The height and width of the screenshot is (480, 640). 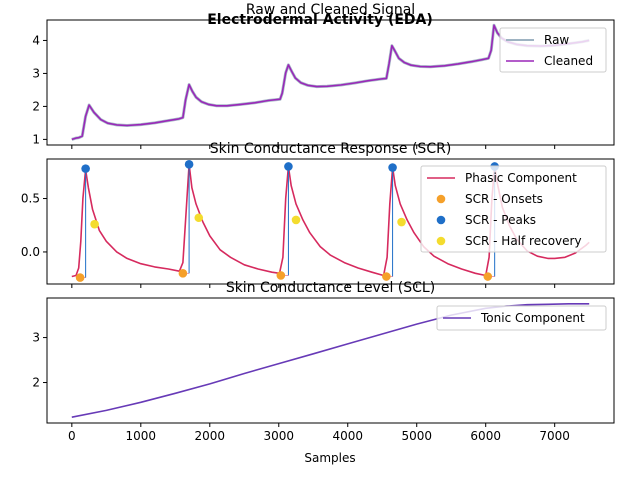 I want to click on panel-title: Raw and Cleaned Signal, so click(x=330, y=10).